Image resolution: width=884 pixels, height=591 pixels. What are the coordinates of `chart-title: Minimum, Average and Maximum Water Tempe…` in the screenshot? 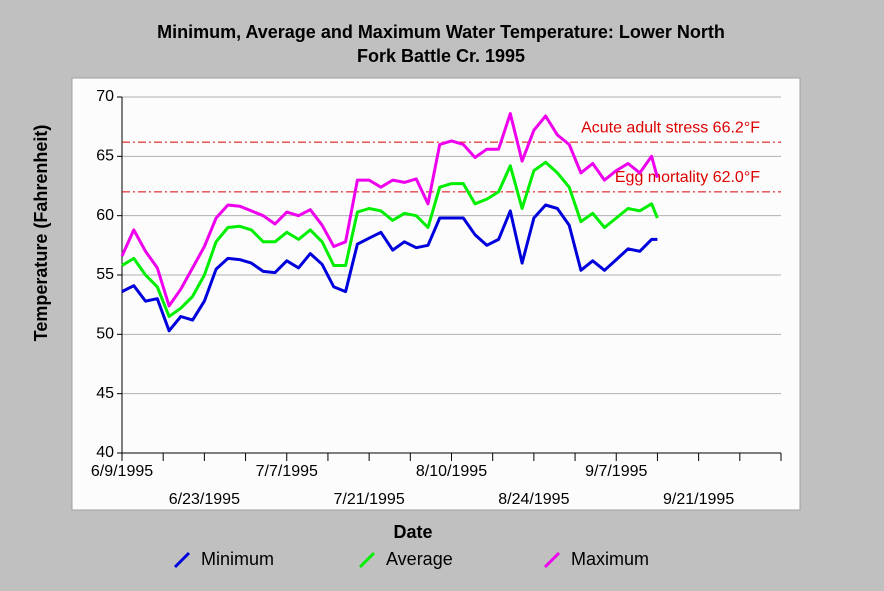 It's located at (441, 32).